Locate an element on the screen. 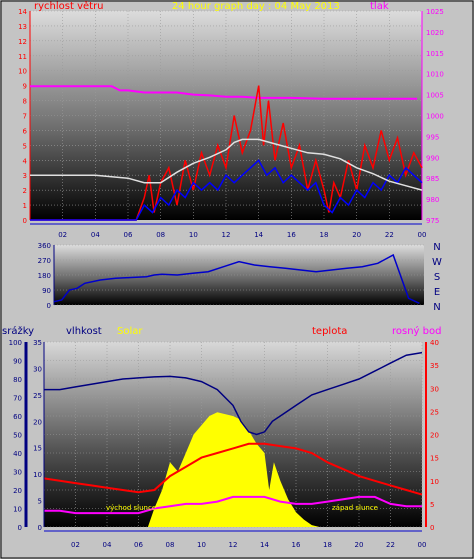 This screenshot has width=474, height=559. rain-tick-label: 40 is located at coordinates (17, 454).